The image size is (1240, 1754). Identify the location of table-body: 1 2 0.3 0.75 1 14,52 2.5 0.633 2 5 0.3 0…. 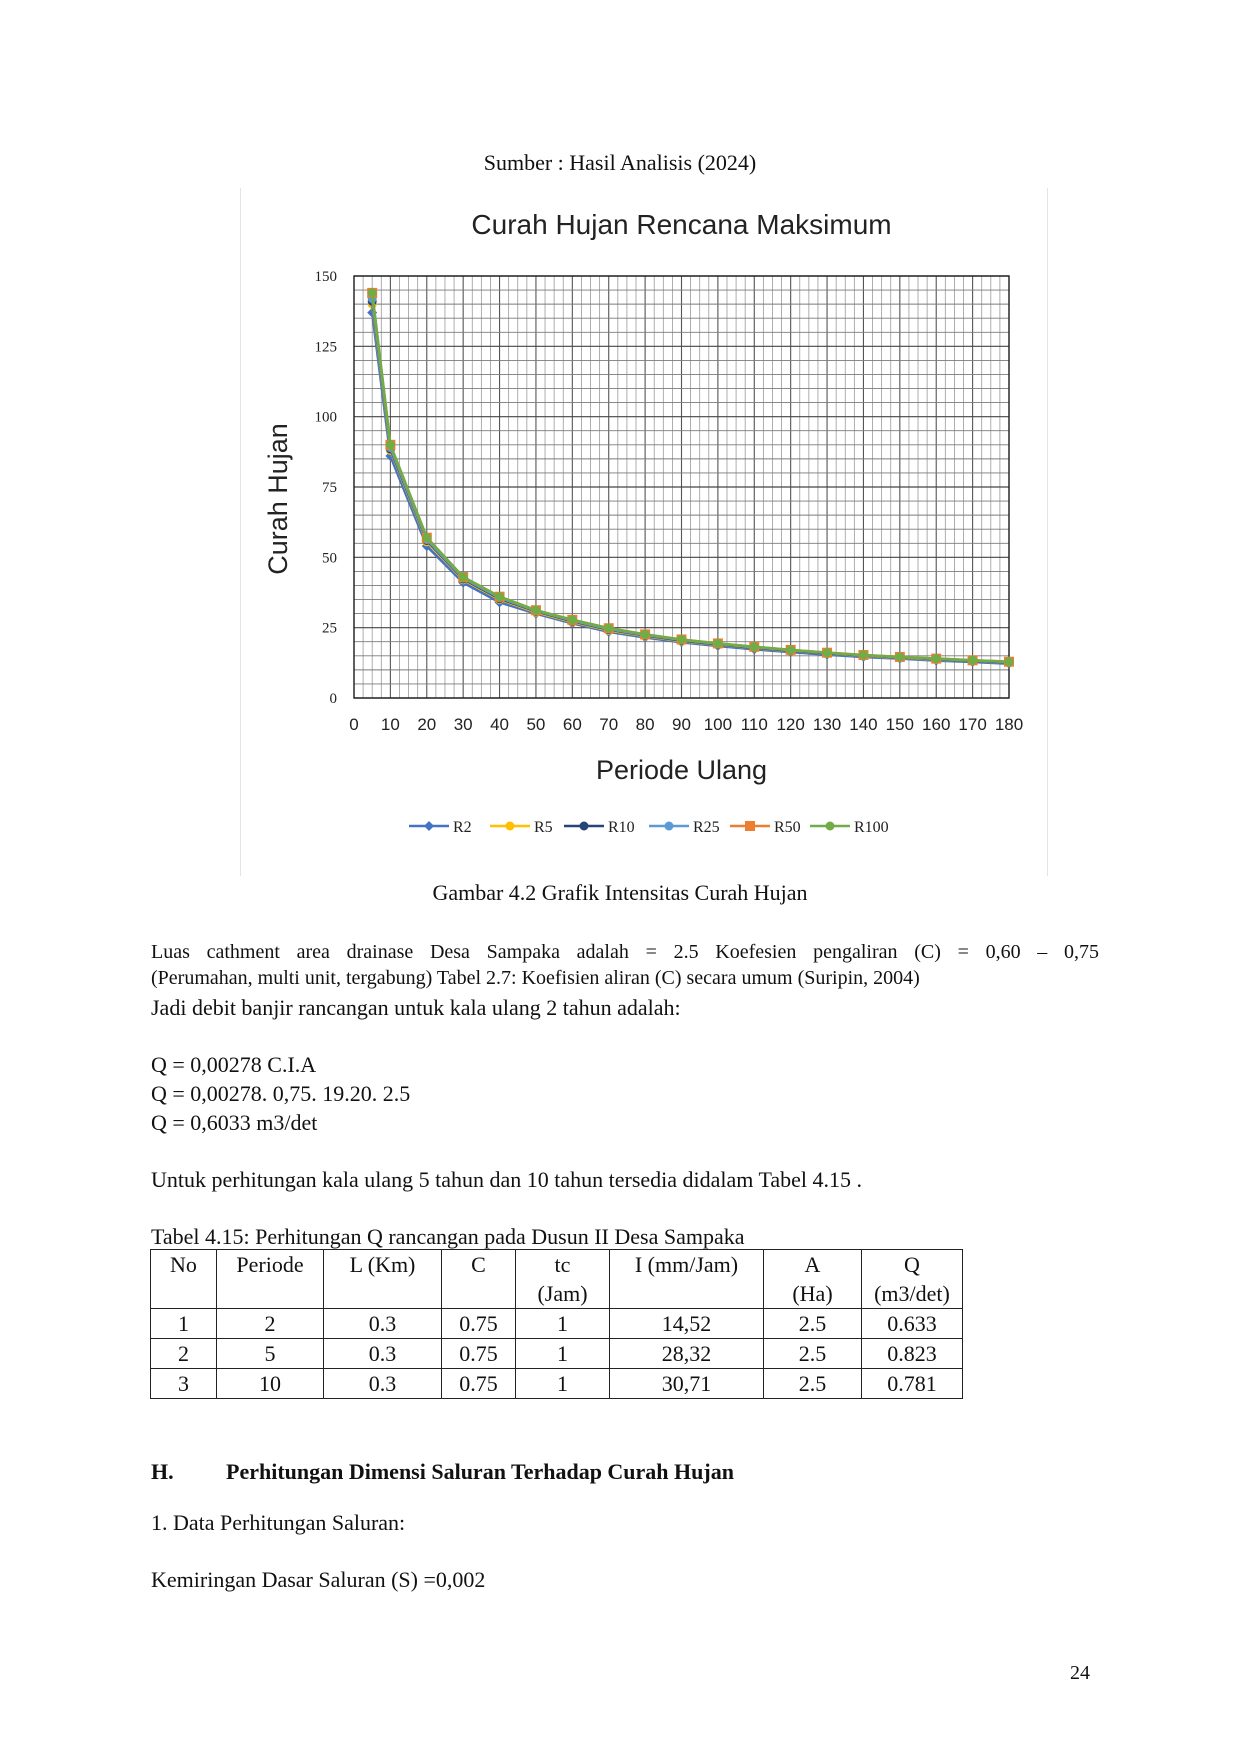
(556, 1353).